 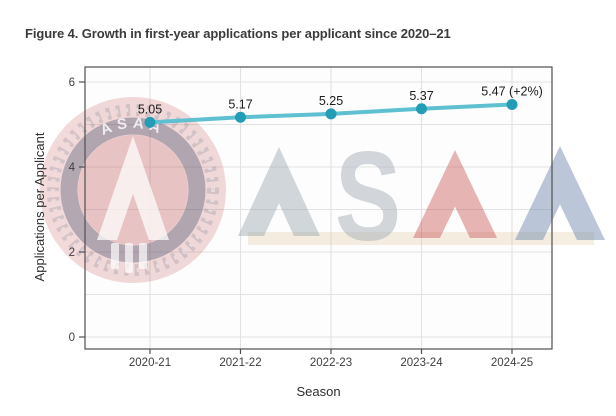 I want to click on y-tick-label: 2, so click(x=72, y=253).